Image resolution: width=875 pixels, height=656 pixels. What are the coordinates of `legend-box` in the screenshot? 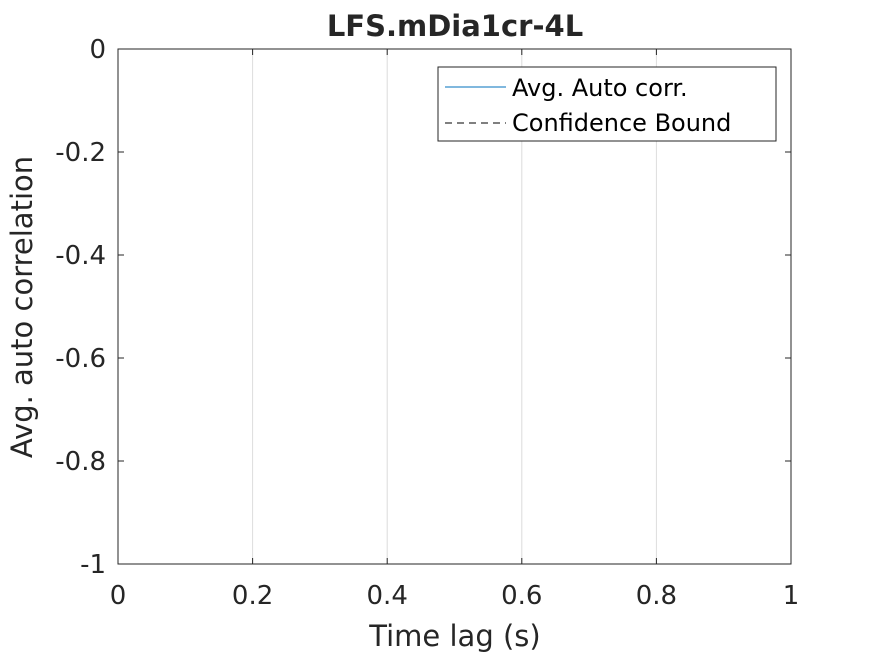 It's located at (607, 104).